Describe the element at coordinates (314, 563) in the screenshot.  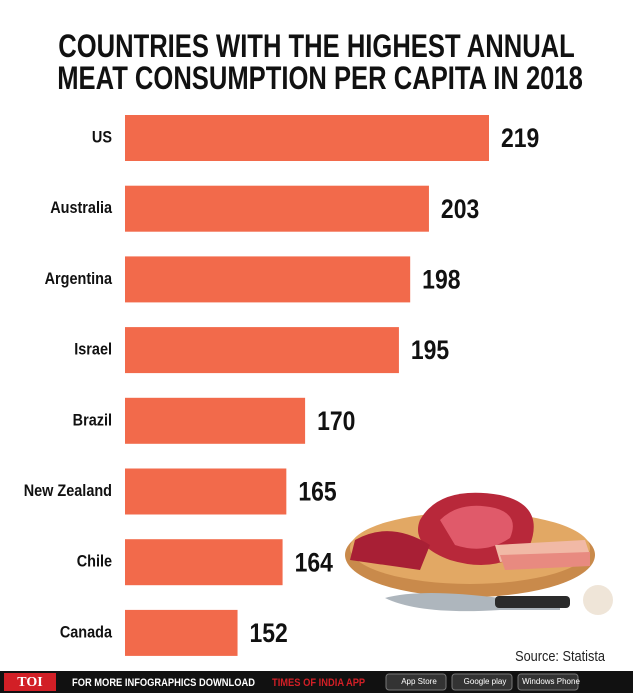
I see `value-label: 164` at that location.